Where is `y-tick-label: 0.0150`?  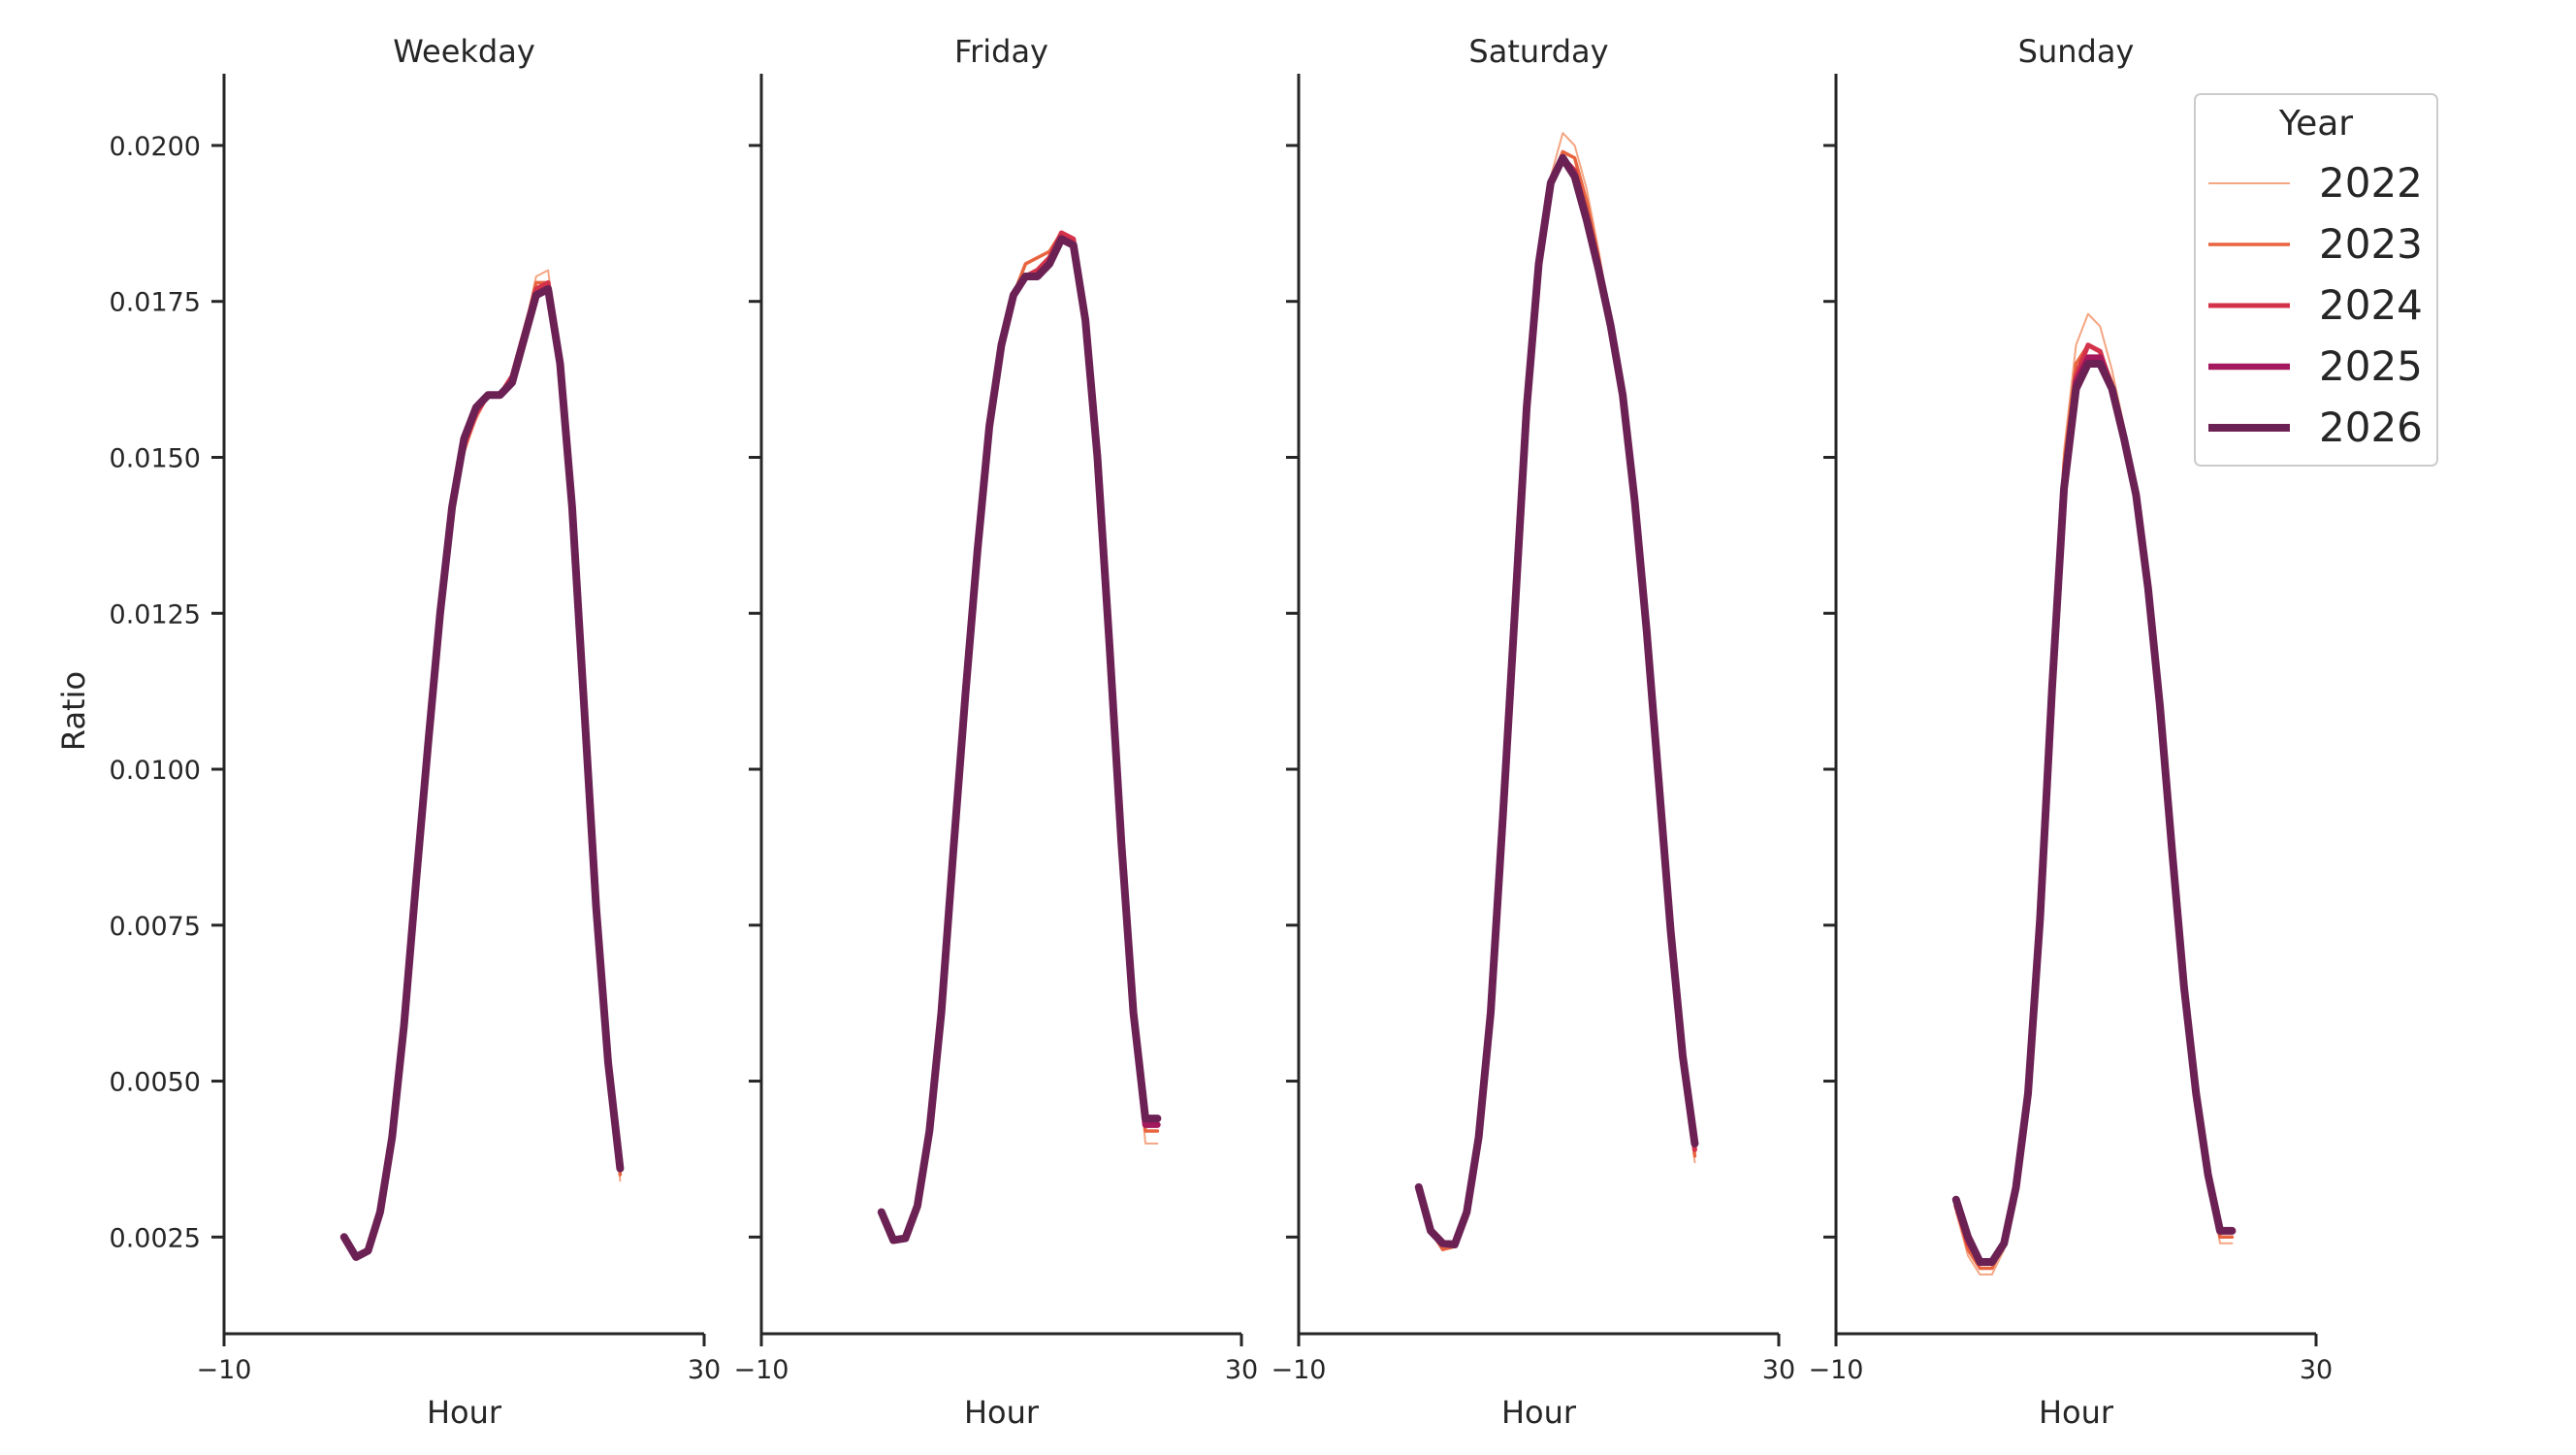
y-tick-label: 0.0150 is located at coordinates (155, 458).